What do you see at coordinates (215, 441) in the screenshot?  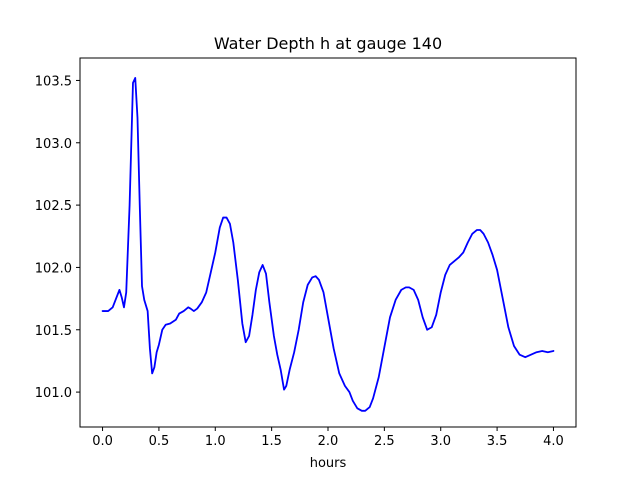 I see `x-tick-label: 1.0` at bounding box center [215, 441].